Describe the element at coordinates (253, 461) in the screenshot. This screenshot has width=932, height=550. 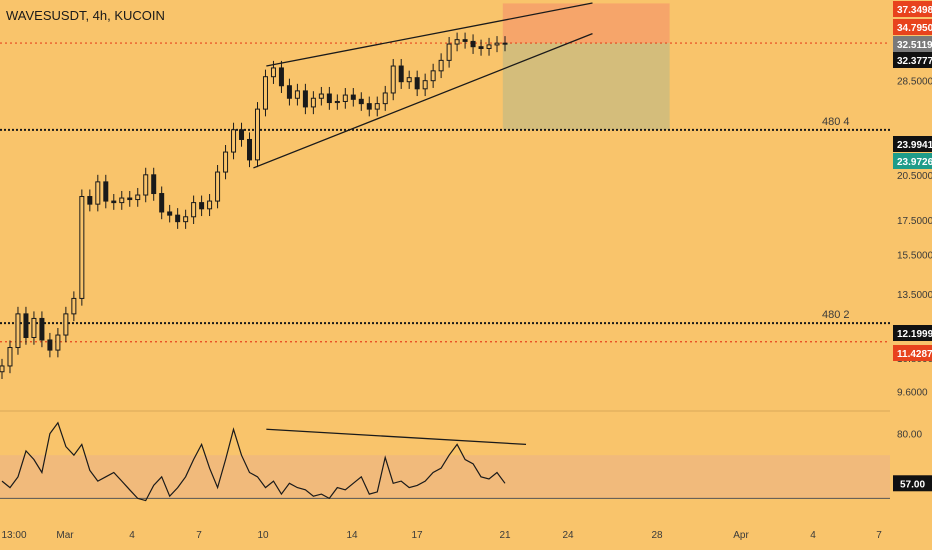
I see `oscillator-line` at that location.